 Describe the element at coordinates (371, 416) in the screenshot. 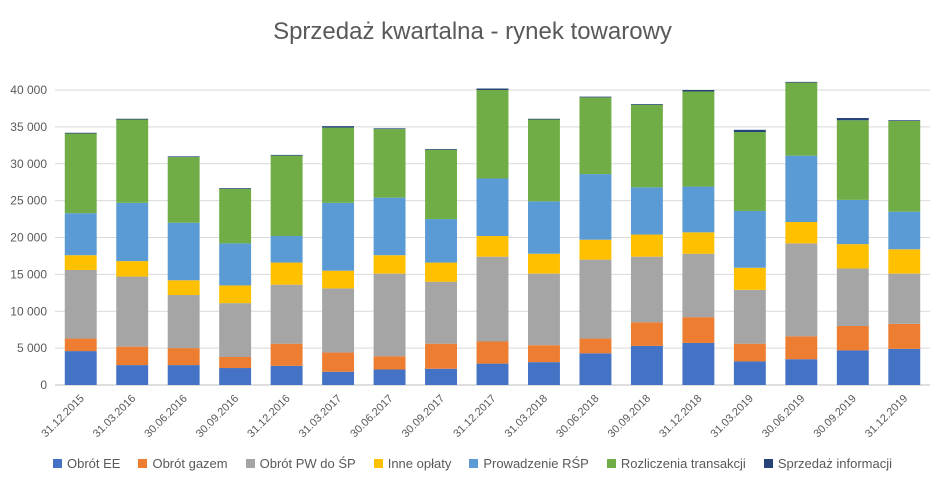

I see `x-tick-label: 30.06.2017` at that location.